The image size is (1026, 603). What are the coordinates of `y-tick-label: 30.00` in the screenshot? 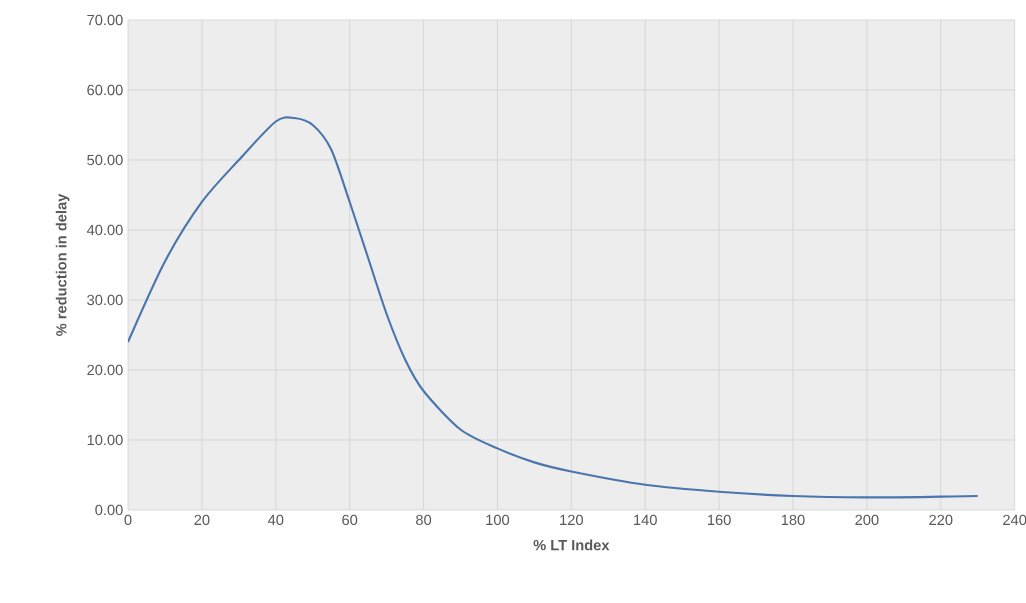 It's located at (105, 300).